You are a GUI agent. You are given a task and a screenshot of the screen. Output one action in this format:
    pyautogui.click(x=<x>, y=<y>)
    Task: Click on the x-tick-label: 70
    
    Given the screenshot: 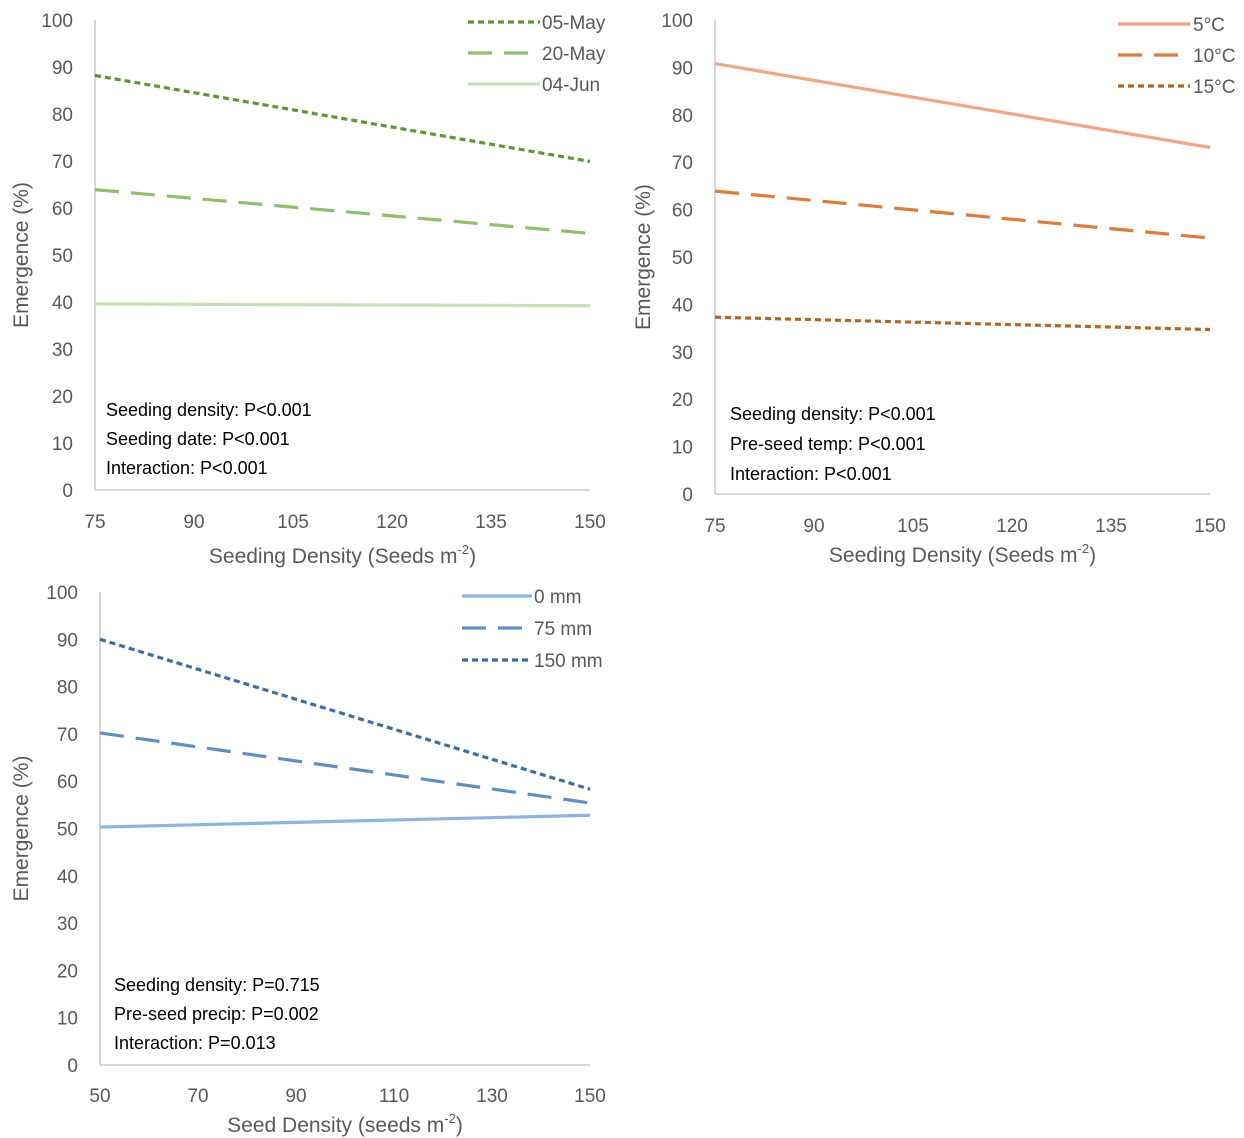 What is the action you would take?
    pyautogui.click(x=197, y=1096)
    